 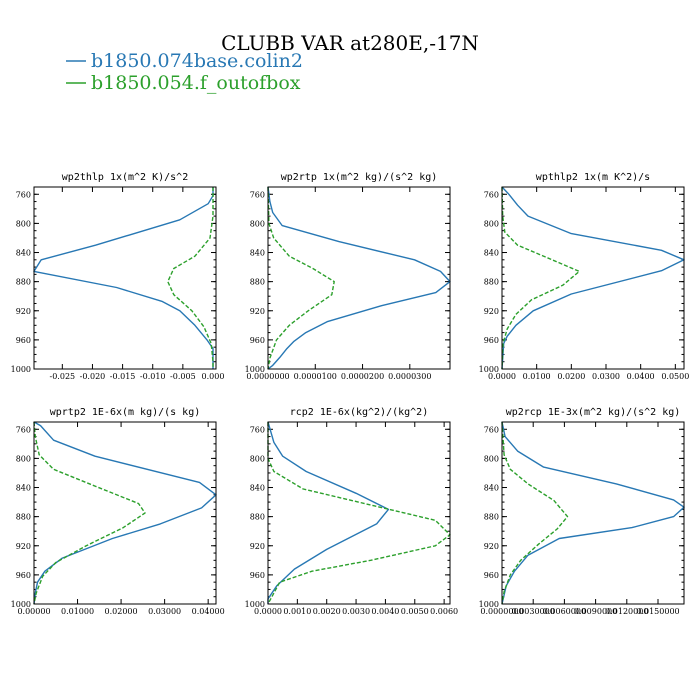 What do you see at coordinates (33, 611) in the screenshot?
I see `x-tick-label: 0.00000` at bounding box center [33, 611].